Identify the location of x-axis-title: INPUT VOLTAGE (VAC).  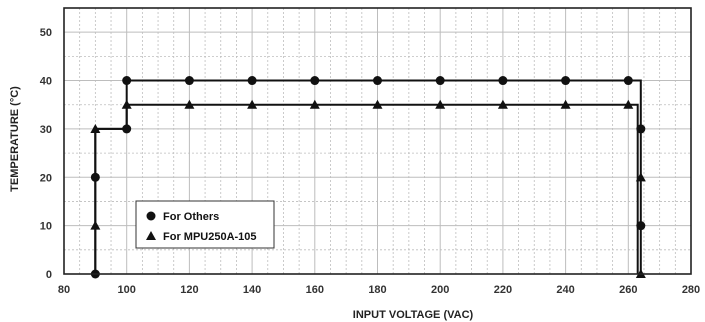
(413, 315).